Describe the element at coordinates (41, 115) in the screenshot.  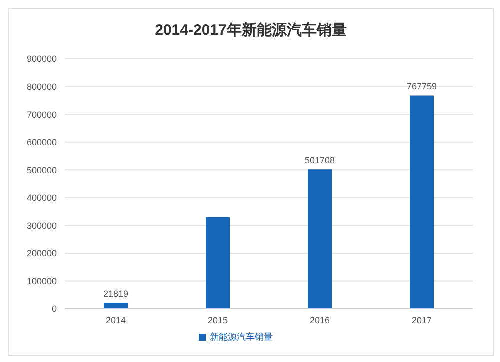
I see `y-tick-label: 700000` at that location.